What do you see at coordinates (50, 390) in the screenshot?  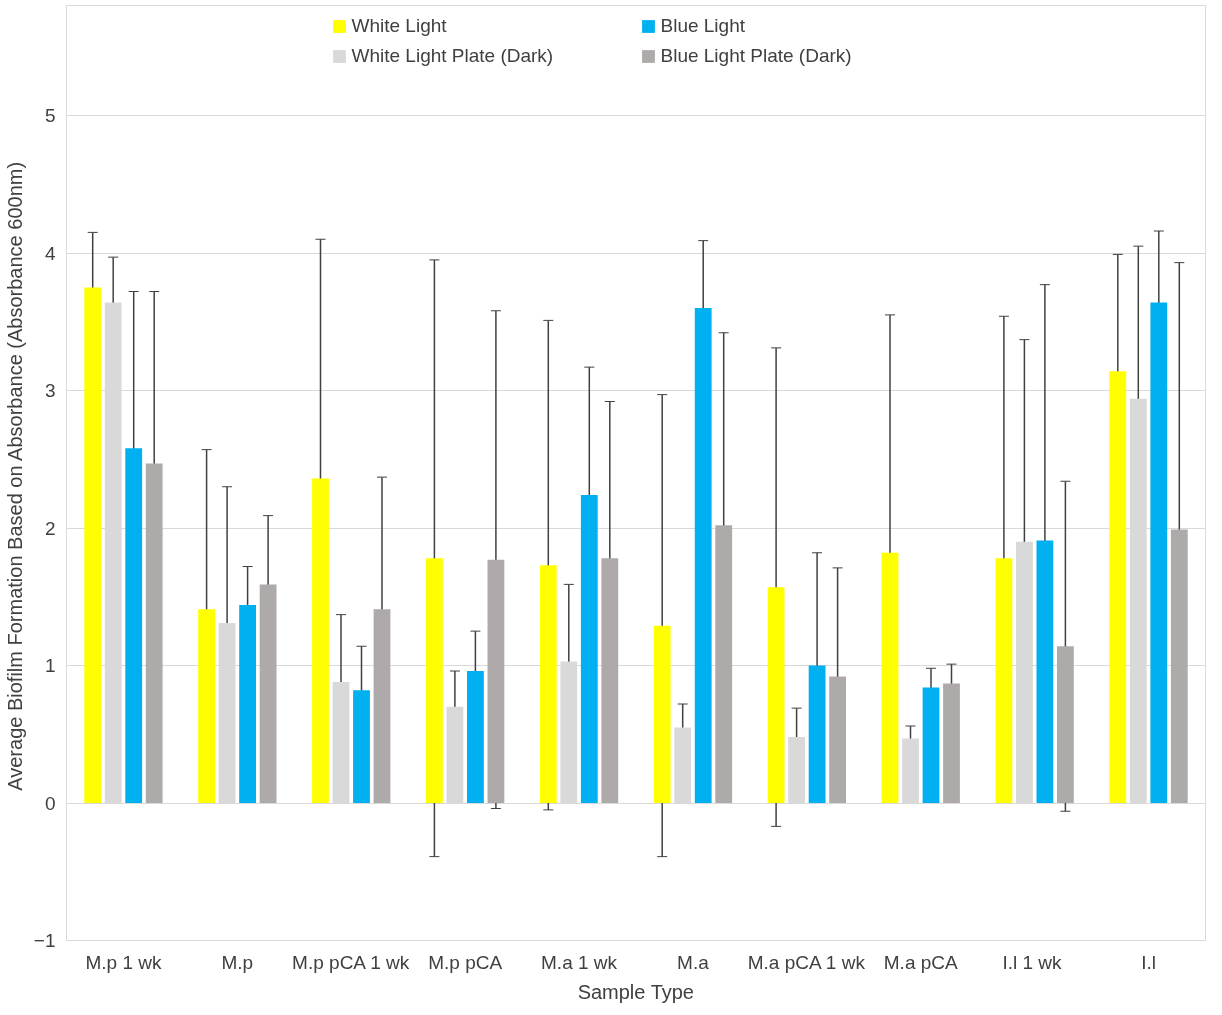 I see `y-tick-label: 3` at bounding box center [50, 390].